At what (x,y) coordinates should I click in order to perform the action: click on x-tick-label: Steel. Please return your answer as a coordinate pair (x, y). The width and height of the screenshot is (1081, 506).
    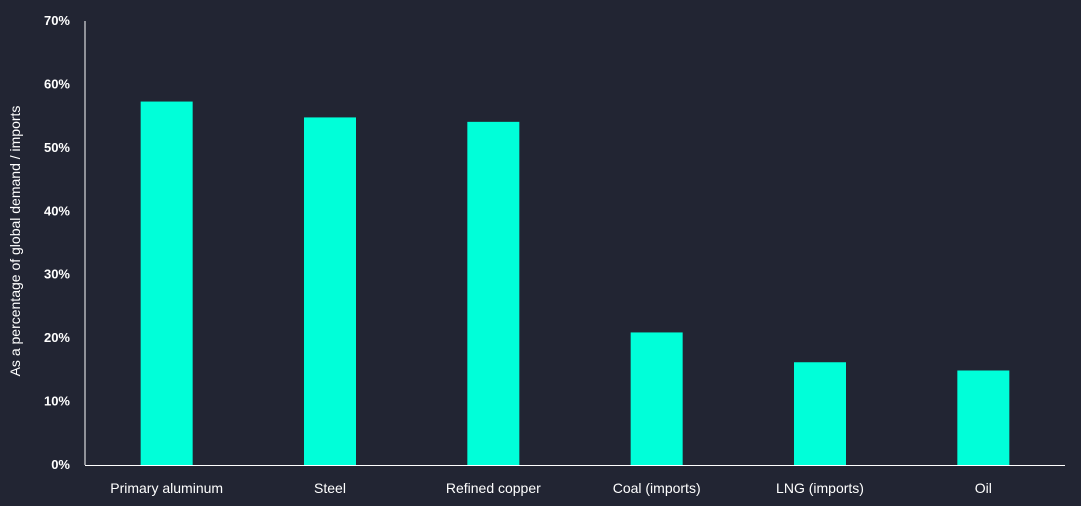
    Looking at the image, I should click on (330, 488).